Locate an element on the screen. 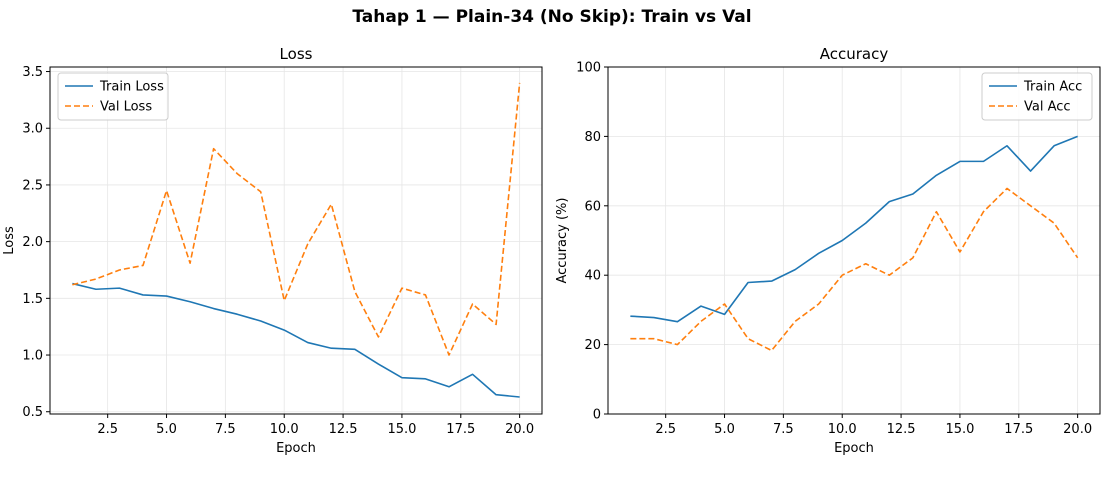 This screenshot has width=1118, height=478. loss-y-tick-label: 3.0 is located at coordinates (32, 129).